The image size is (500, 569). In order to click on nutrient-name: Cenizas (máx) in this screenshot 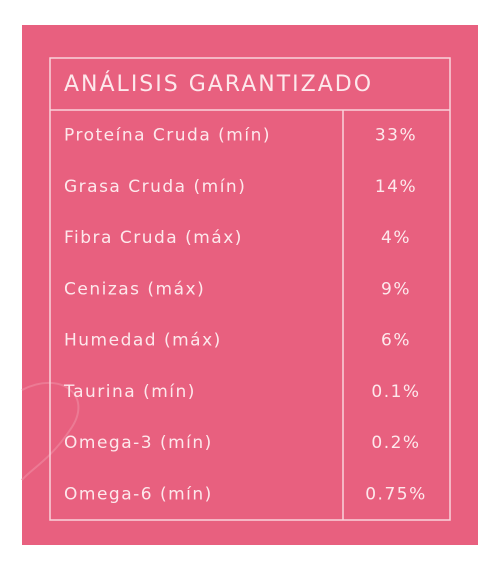, I will do `click(134, 289)`.